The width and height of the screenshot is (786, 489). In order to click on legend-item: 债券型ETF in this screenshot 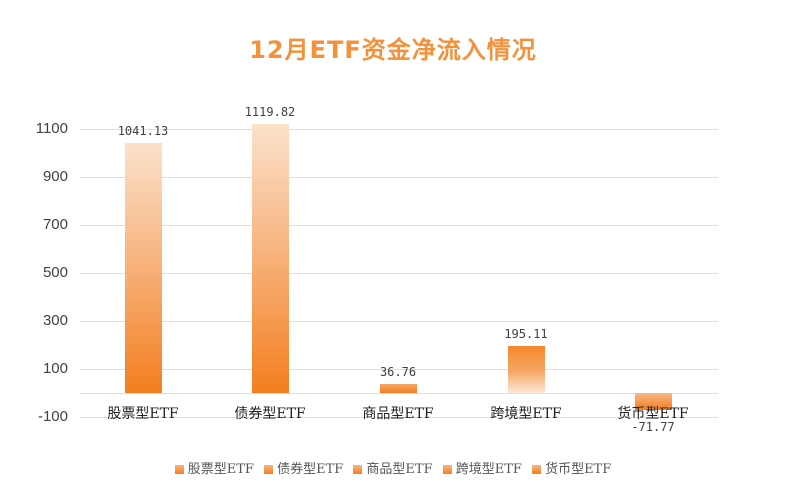, I will do `click(303, 467)`.